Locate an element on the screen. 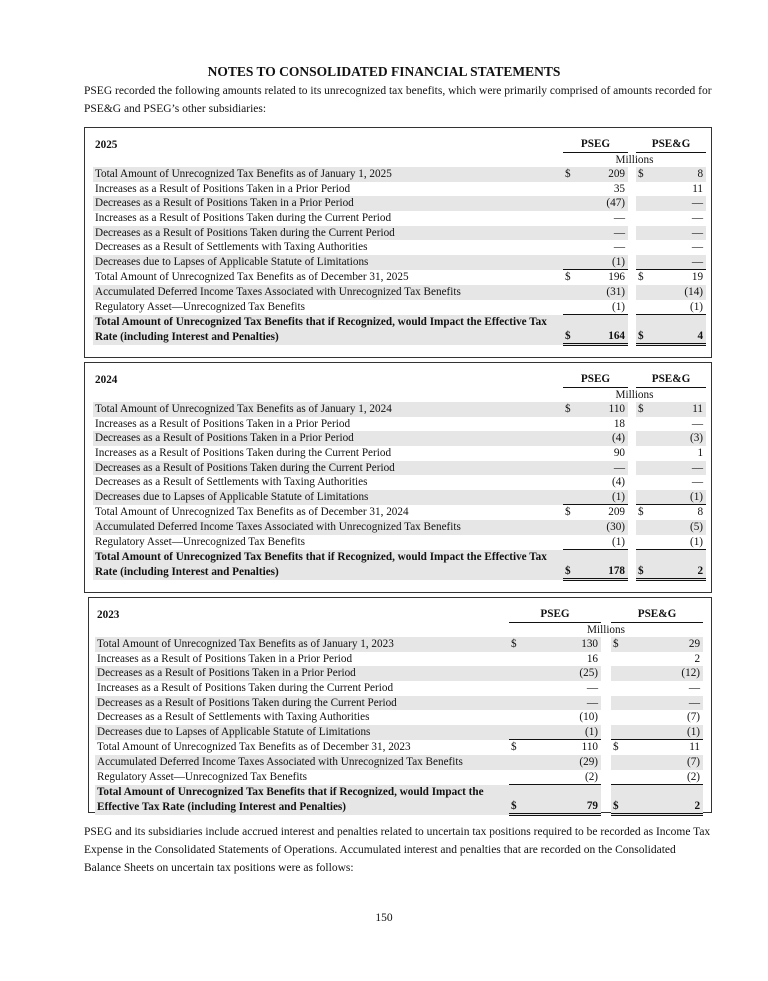 This screenshot has height=981, width=768. pseg-e-value: (12) is located at coordinates (664, 673).